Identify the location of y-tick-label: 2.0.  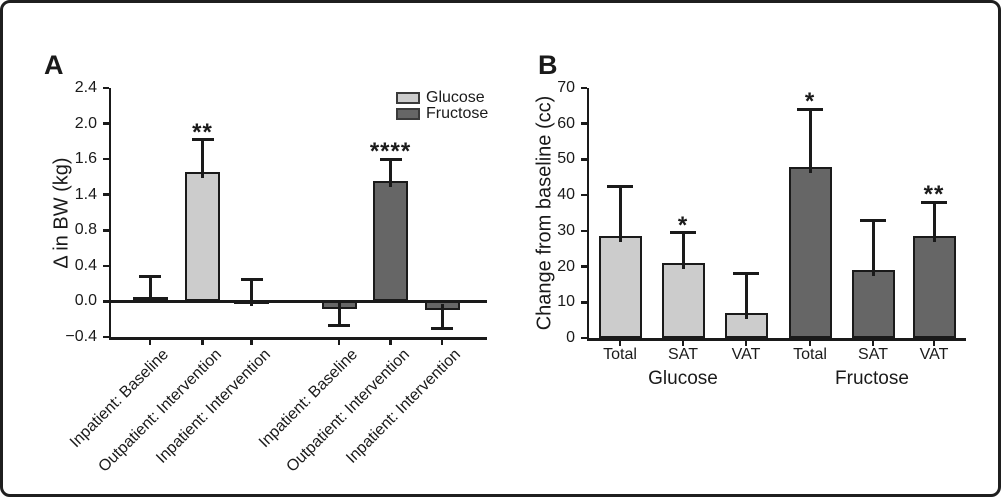
(85, 123).